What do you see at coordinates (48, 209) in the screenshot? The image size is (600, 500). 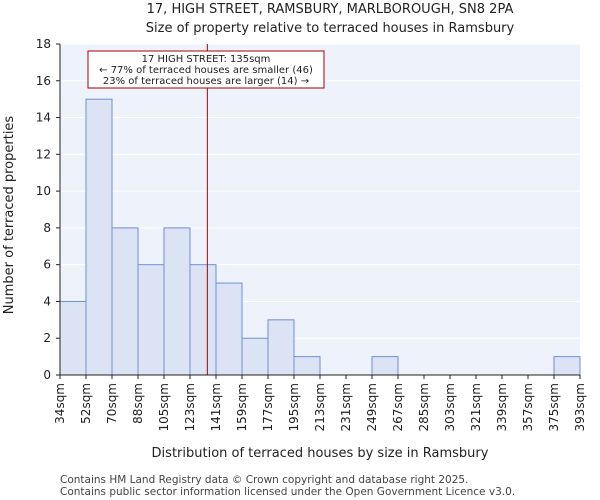 I see `y-ticks: 0 2 4 6 8 10 12 14 16 18` at bounding box center [48, 209].